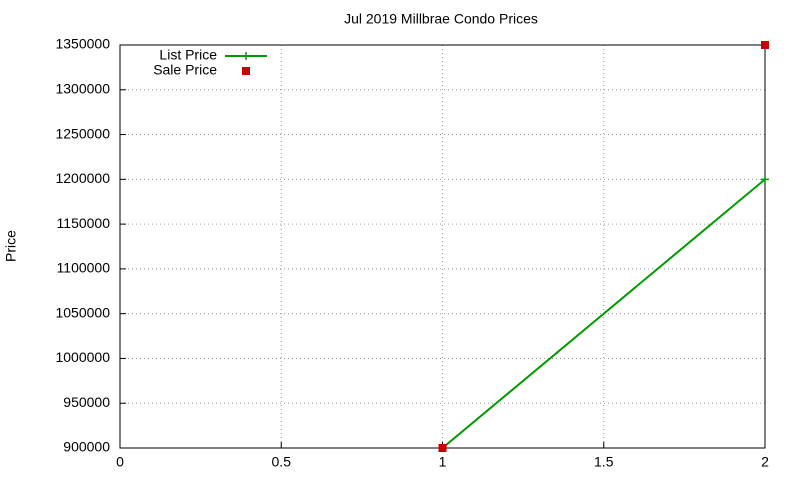 The width and height of the screenshot is (800, 480). What do you see at coordinates (120, 462) in the screenshot?
I see `x-tick-label: 0` at bounding box center [120, 462].